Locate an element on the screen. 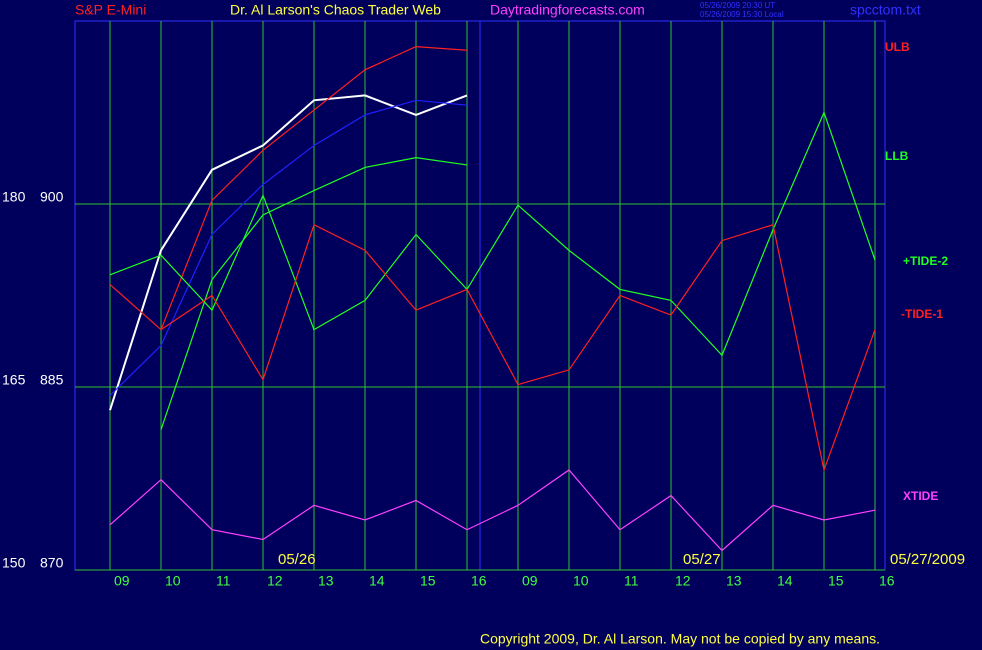  y-tick-label: 870 is located at coordinates (52, 563).